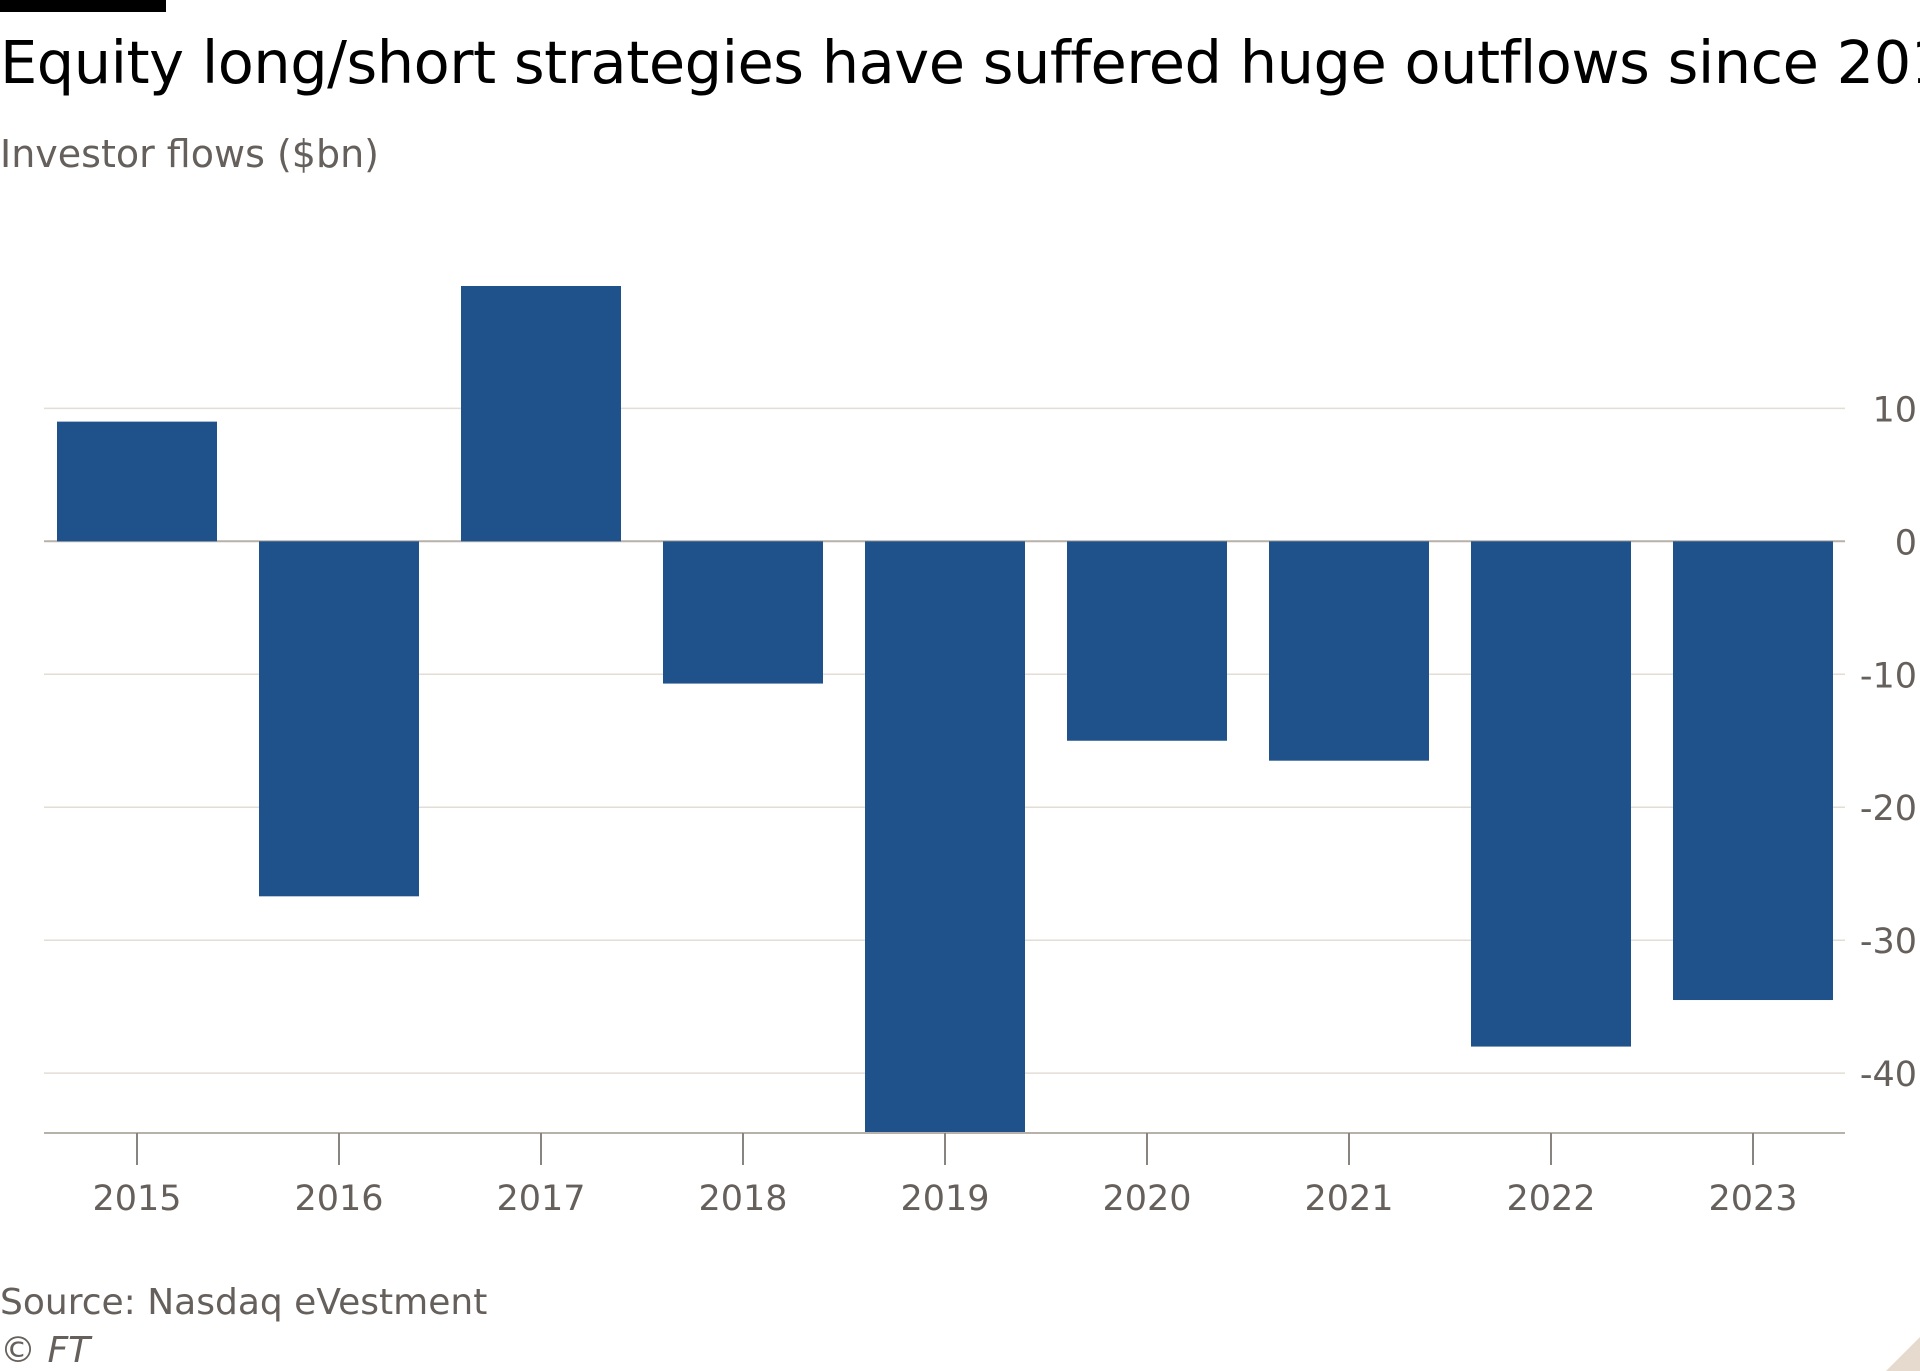 The height and width of the screenshot is (1371, 1920). I want to click on x-tick-label: 2020, so click(1146, 1199).